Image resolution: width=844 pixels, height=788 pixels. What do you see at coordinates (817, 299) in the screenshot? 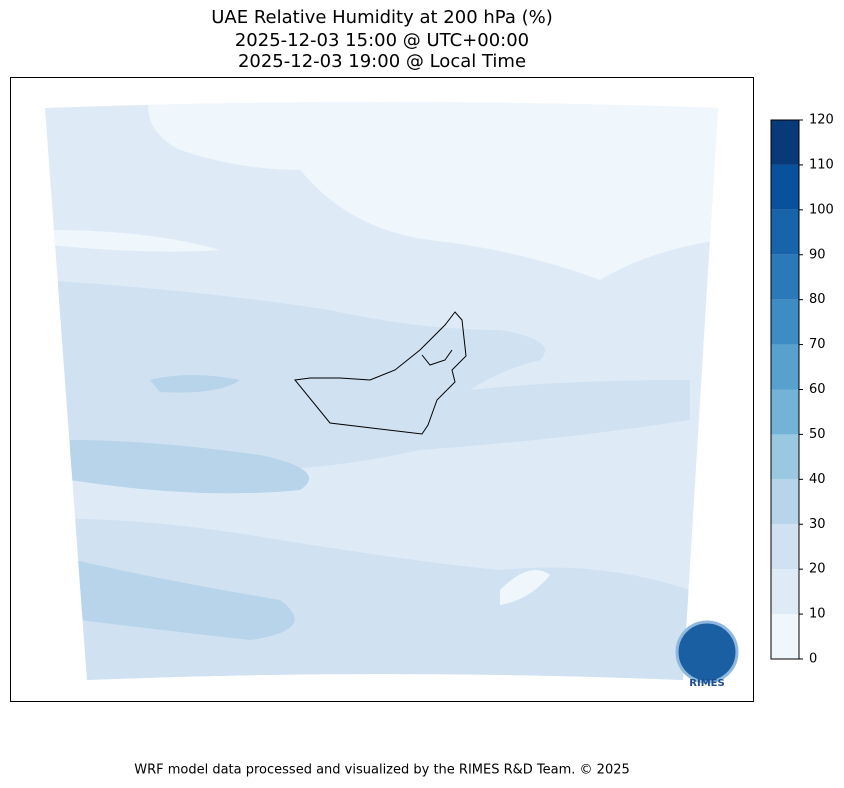
I see `colorbar-tick-label: 80` at bounding box center [817, 299].